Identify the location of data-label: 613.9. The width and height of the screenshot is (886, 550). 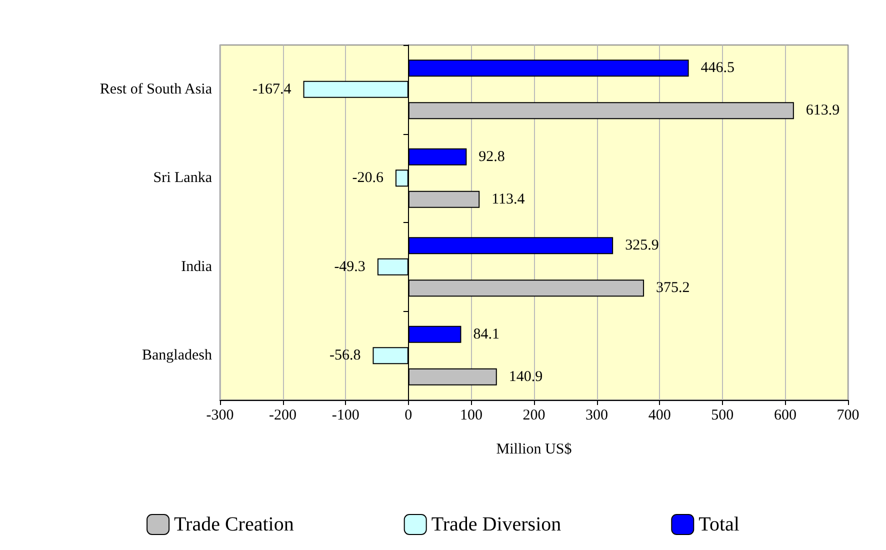
(823, 110).